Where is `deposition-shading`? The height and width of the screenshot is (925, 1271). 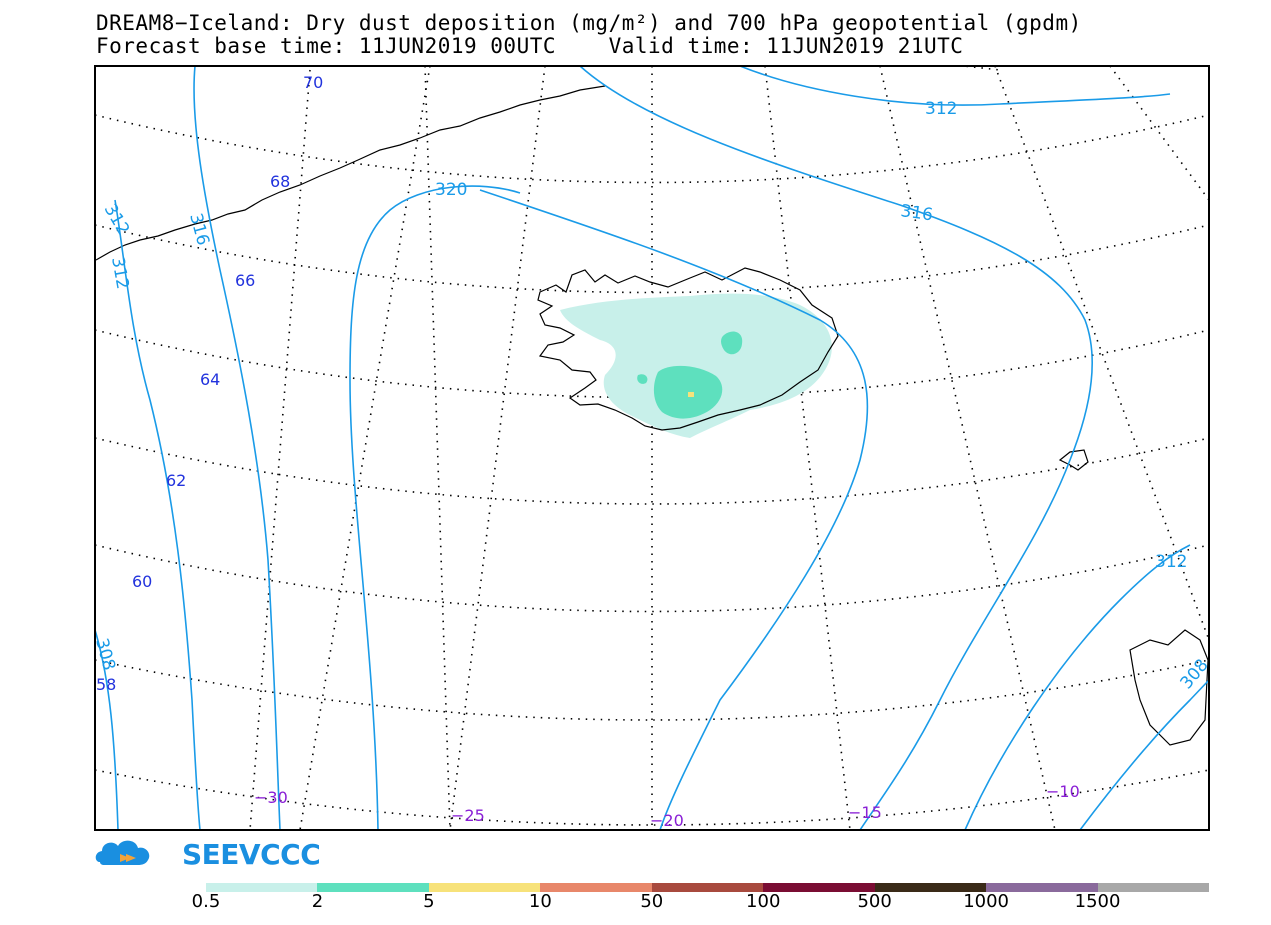 deposition-shading is located at coordinates (696, 365).